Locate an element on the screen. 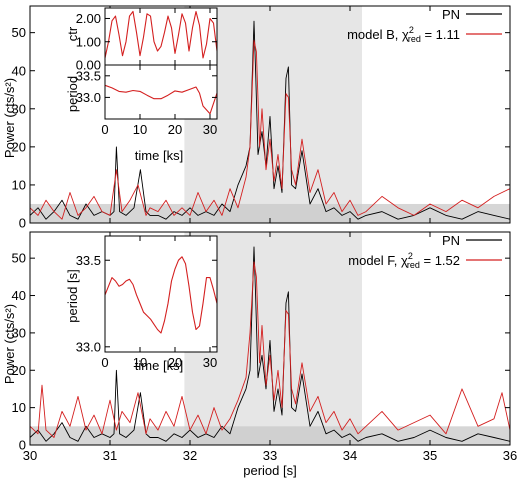  inset-period-f-y-tick-label: 33.5 is located at coordinates (88, 260).